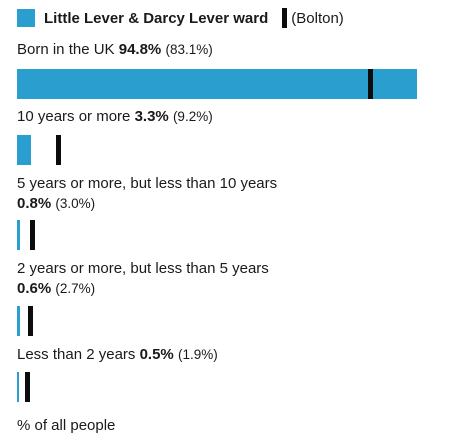 This screenshot has width=451, height=439. I want to click on bar-2-to-5-years, so click(18, 321).